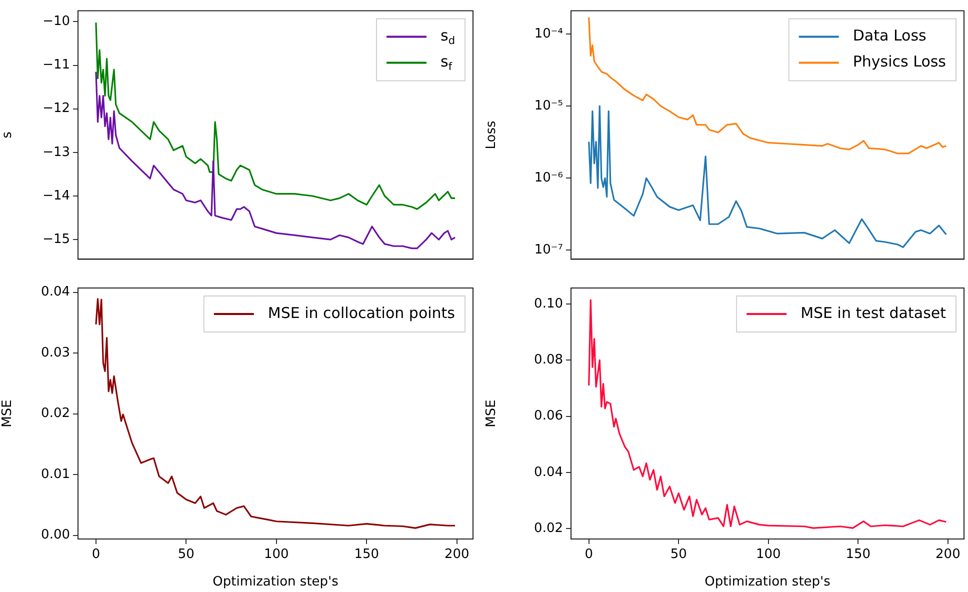 The width and height of the screenshot is (968, 592). I want to click on y-tick-label: −15, so click(56, 239).